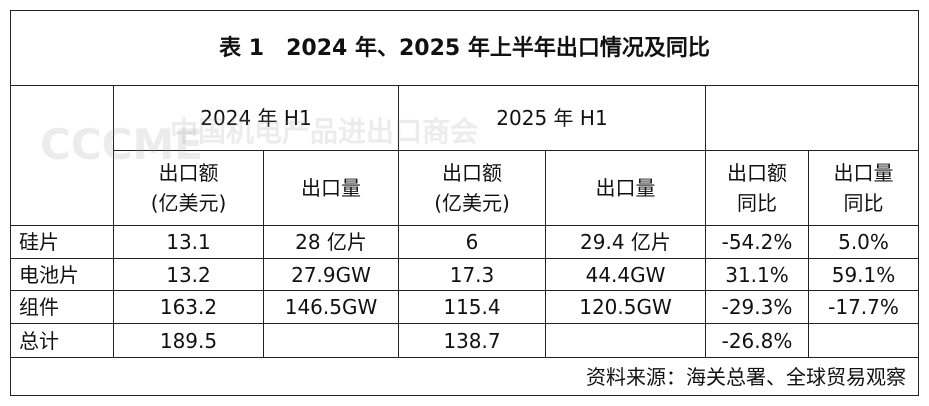 The height and width of the screenshot is (406, 929). I want to click on table-cell: -17.7%, so click(863, 307).